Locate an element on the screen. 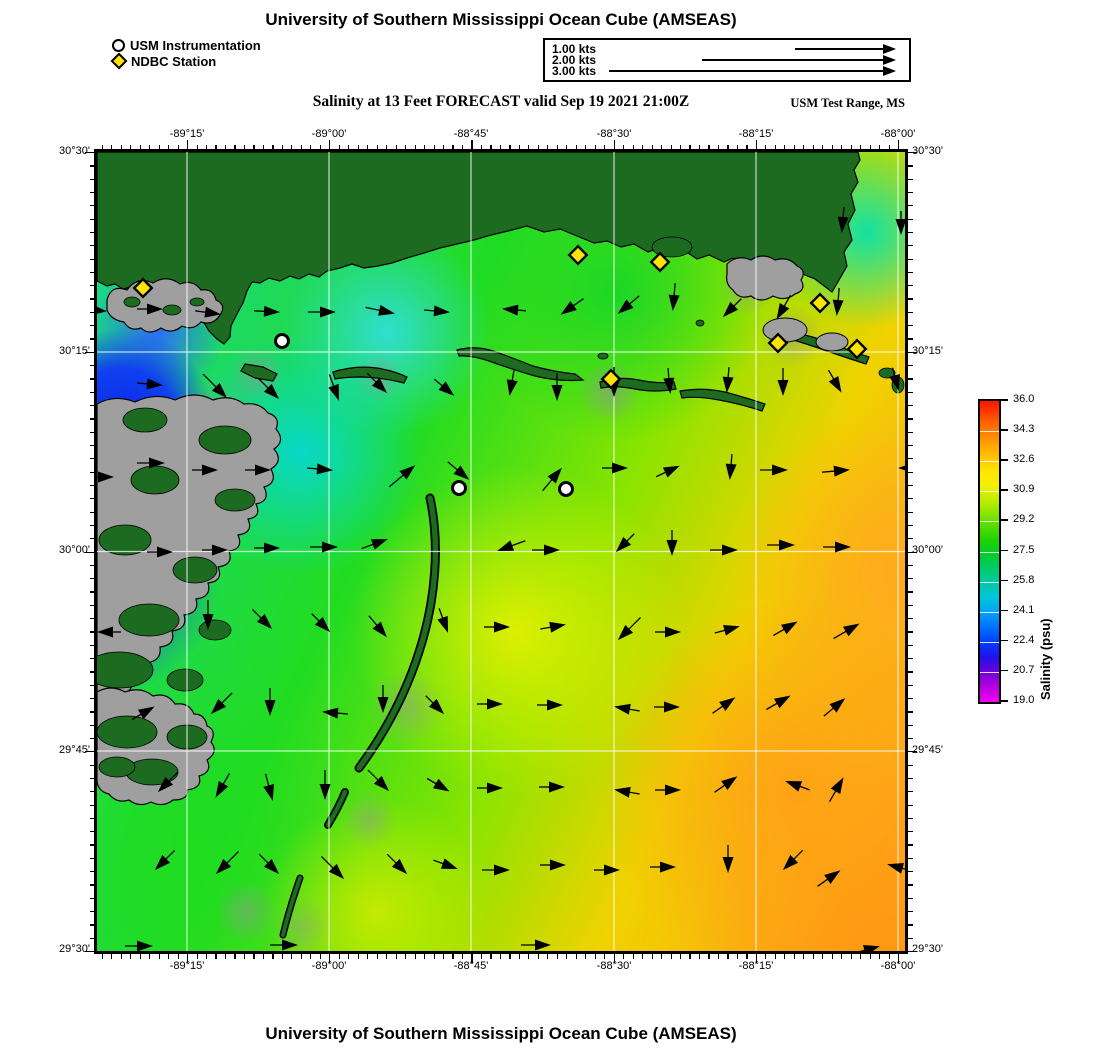 The image size is (1100, 1050). land-area is located at coordinates (520, 364).